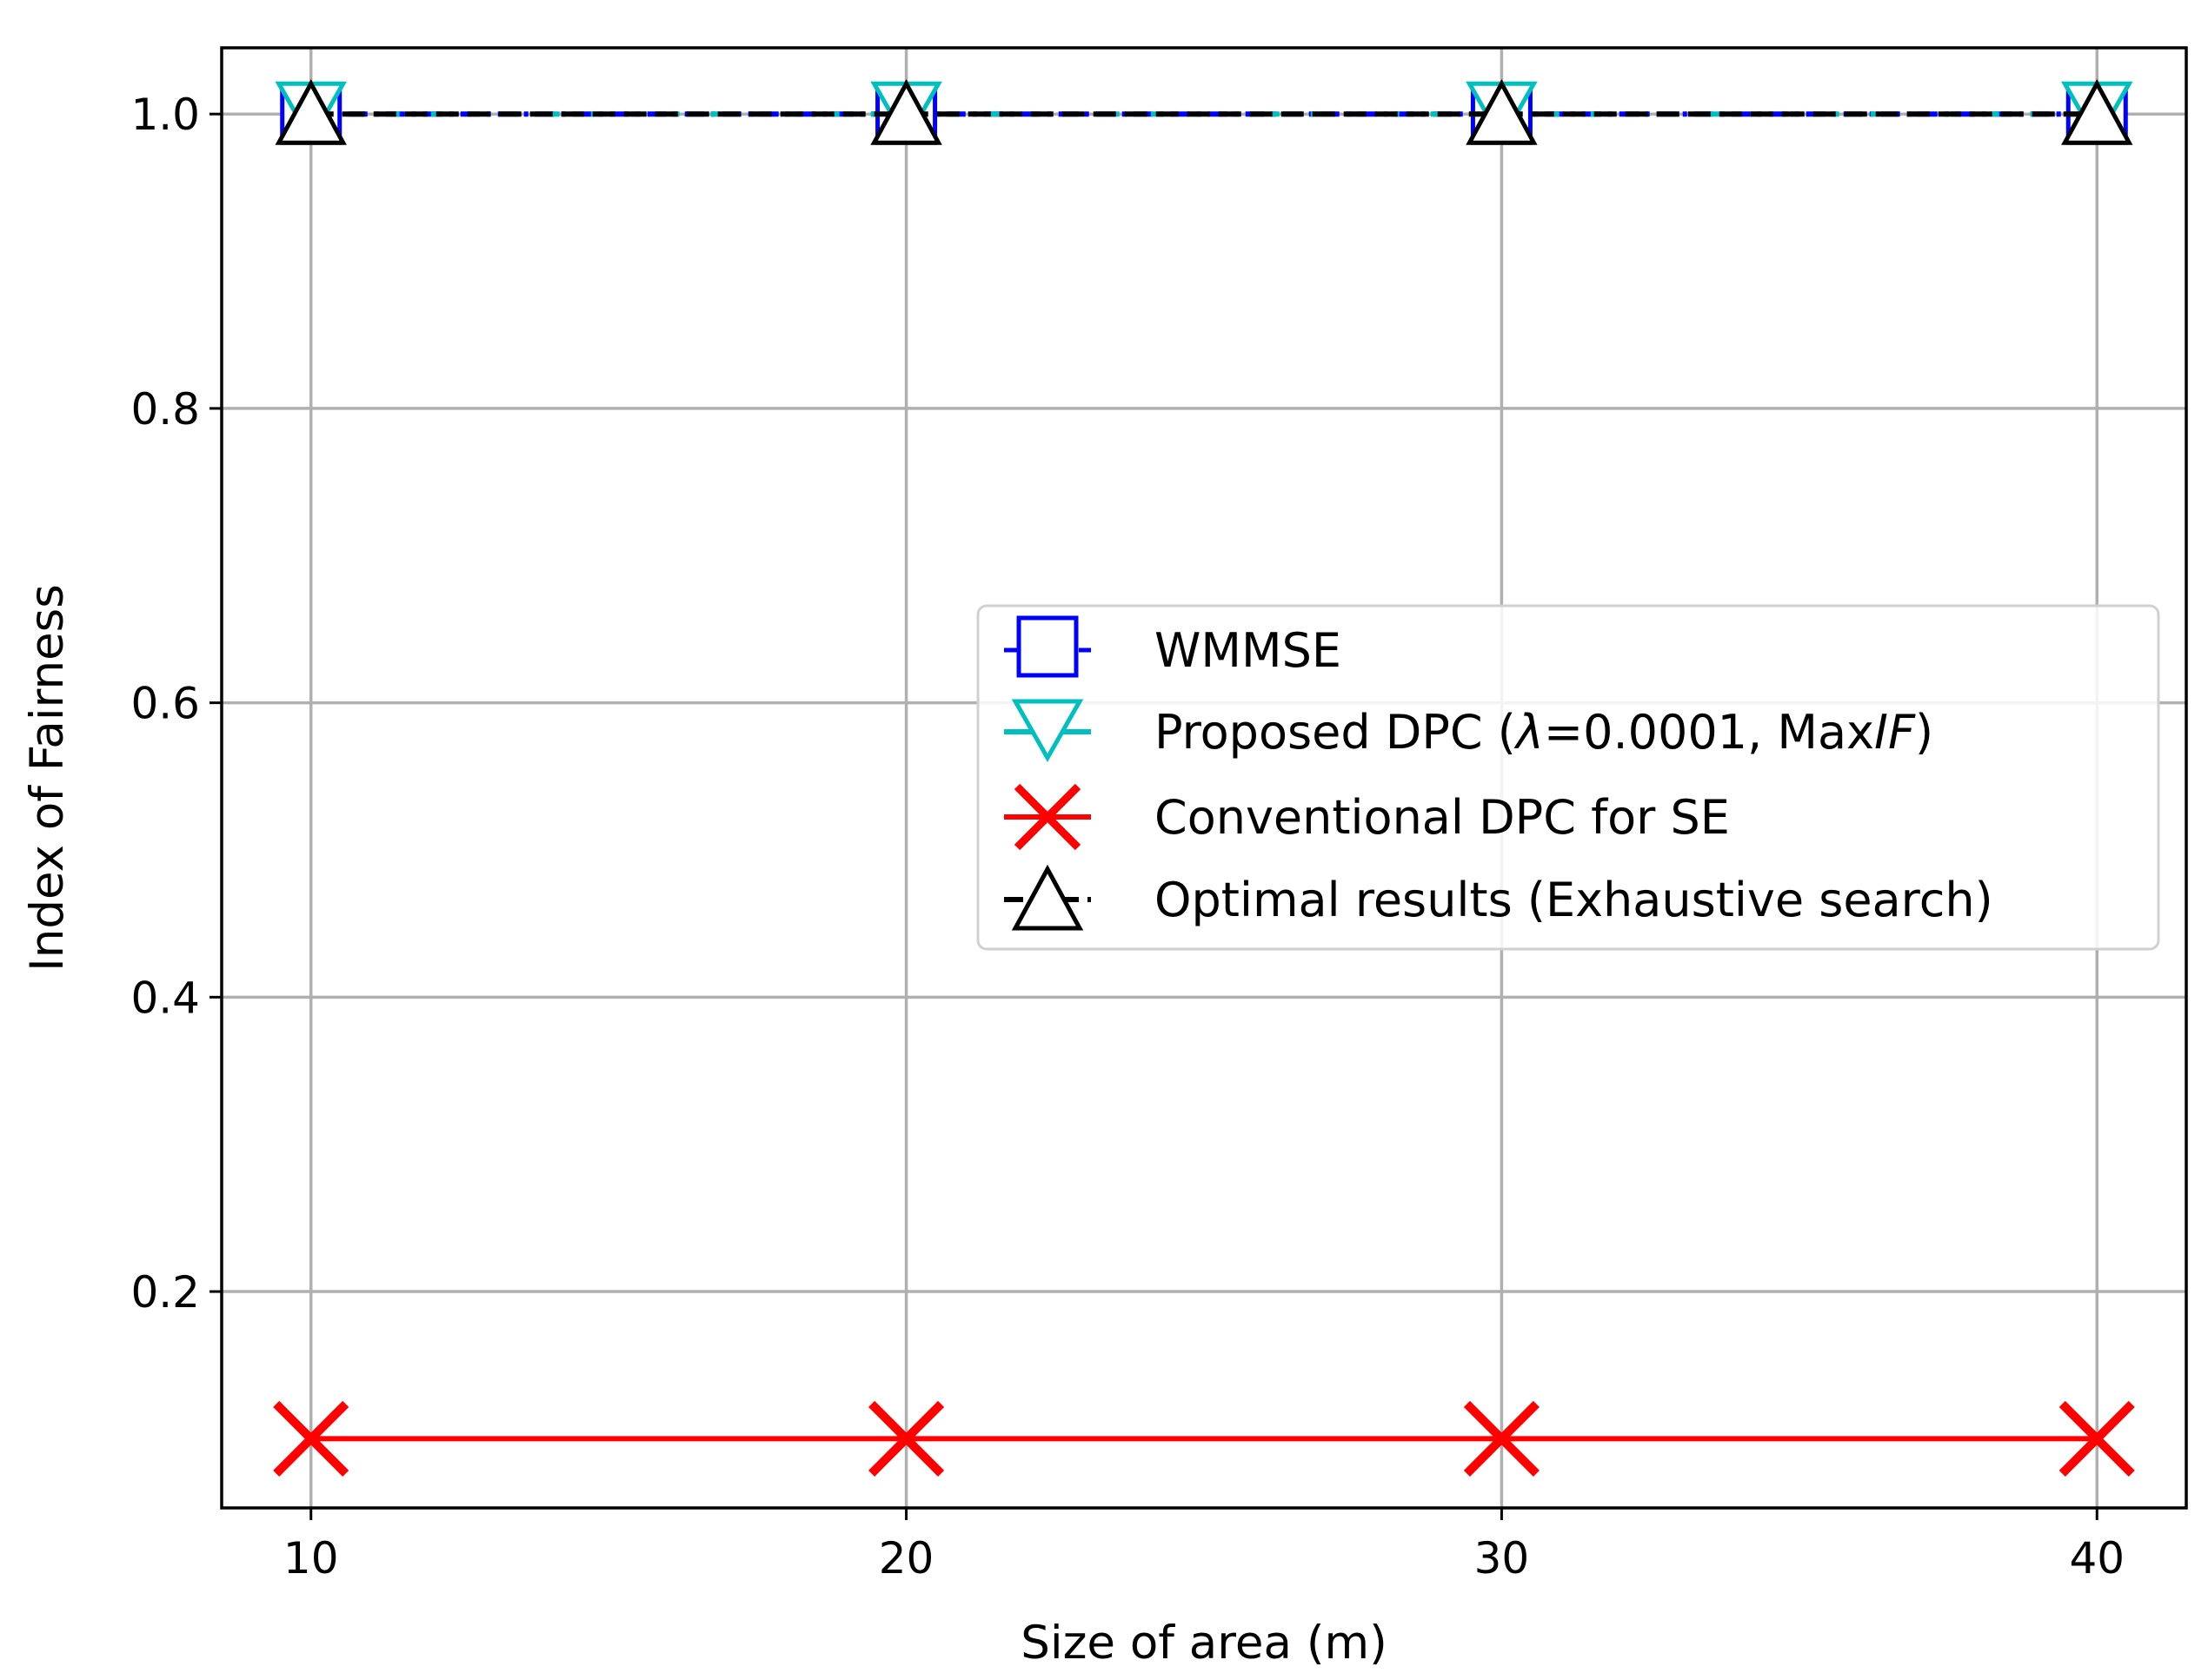 The height and width of the screenshot is (1680, 2208). Describe the element at coordinates (165, 998) in the screenshot. I see `y-tick-label: 0.4` at that location.